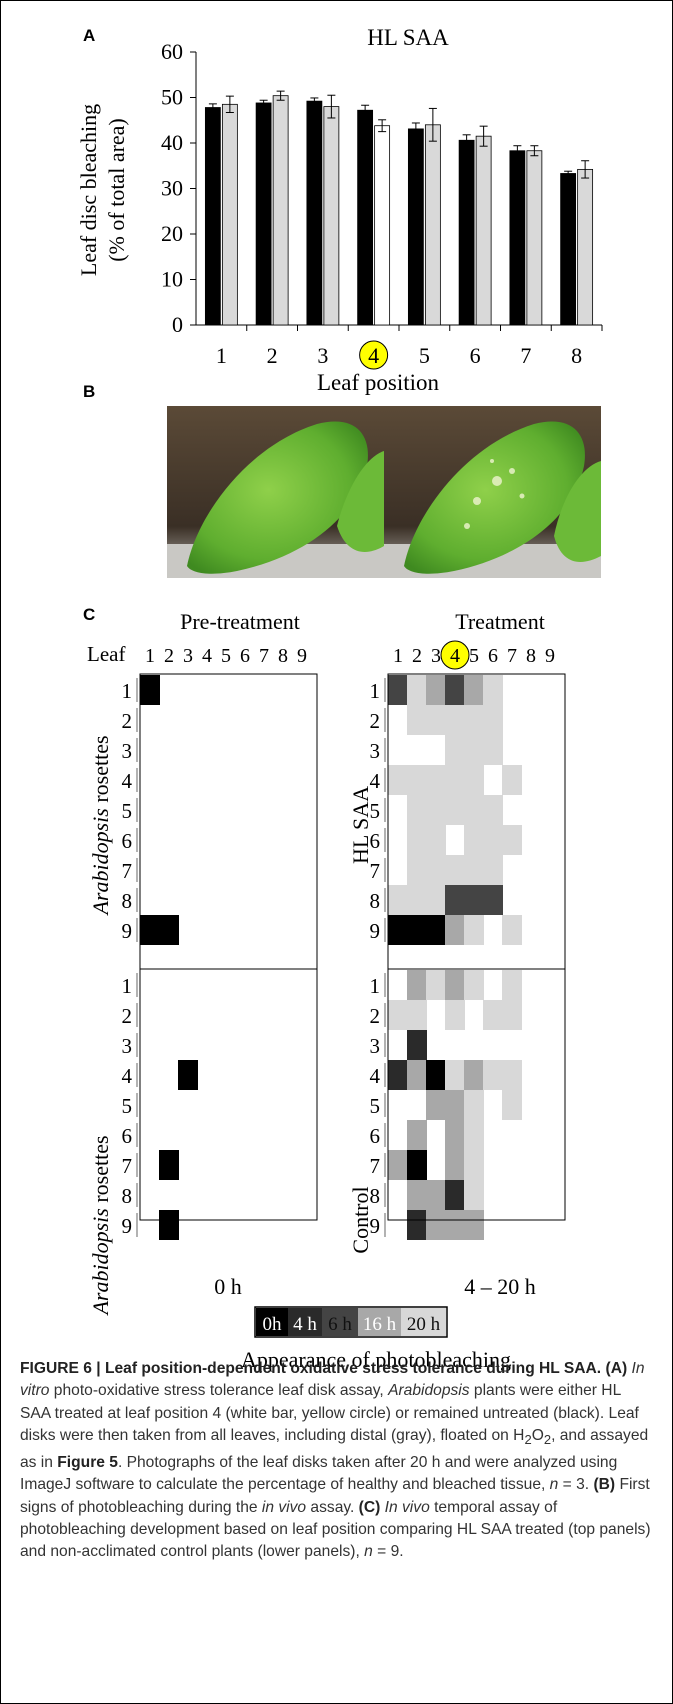 Image resolution: width=673 pixels, height=1704 pixels. I want to click on caption-a-label: (A), so click(616, 1368).